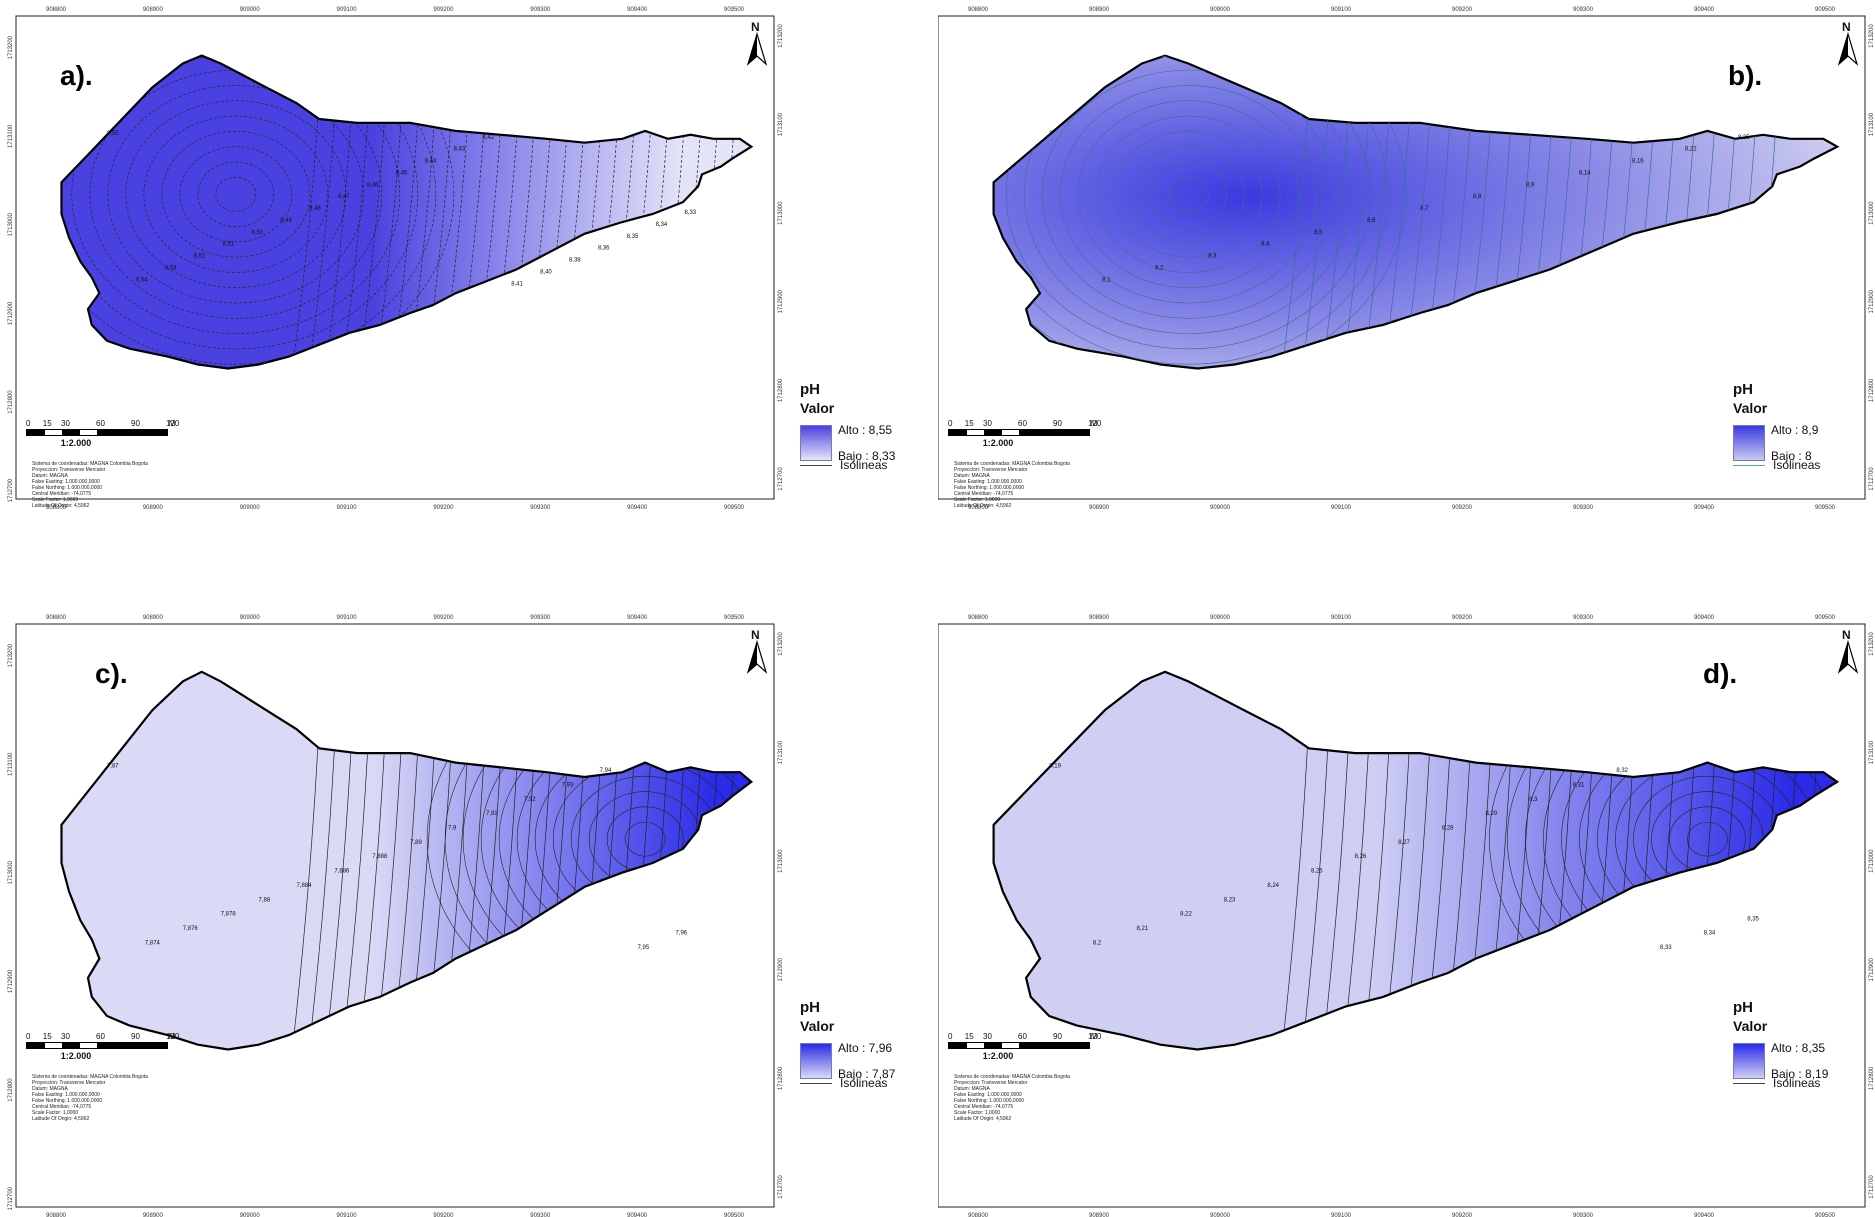 This screenshot has height=1217, width=1875. Describe the element at coordinates (191, 929) in the screenshot. I see `contour-label: 7,876` at that location.